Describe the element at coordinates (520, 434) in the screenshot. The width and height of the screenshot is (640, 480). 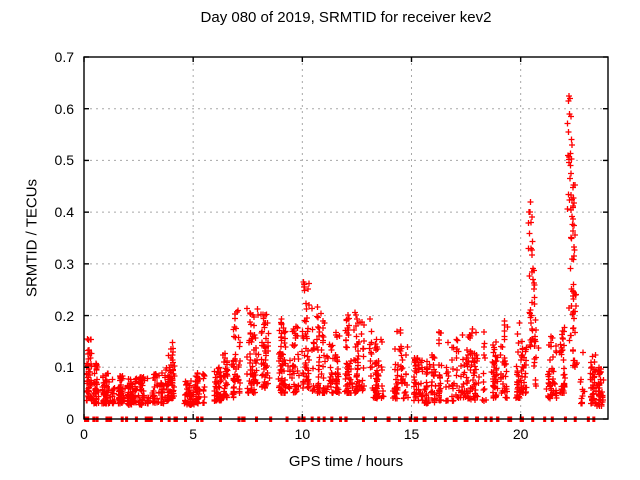
I see `x-tick-label: 20` at that location.